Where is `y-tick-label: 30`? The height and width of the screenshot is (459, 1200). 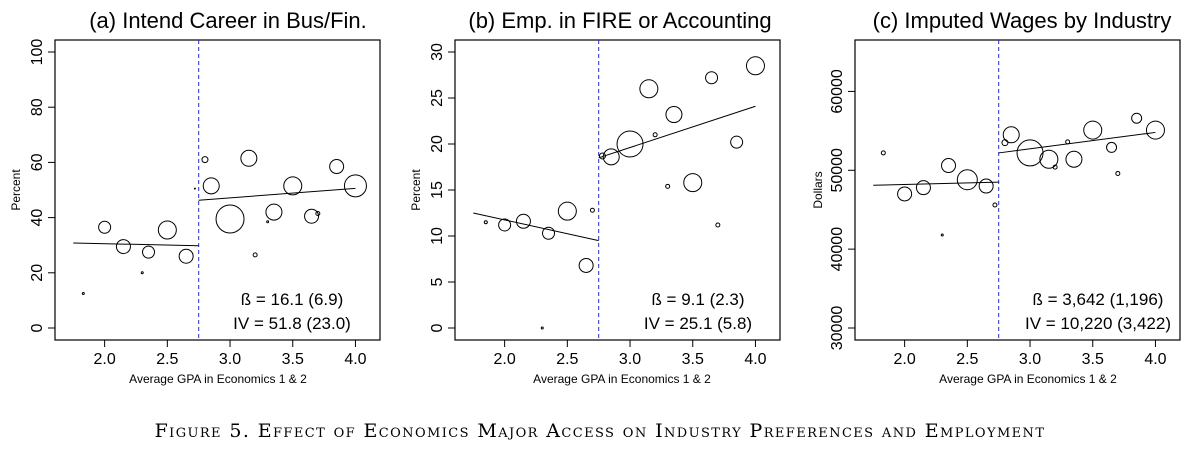
y-tick-label: 30 is located at coordinates (437, 52).